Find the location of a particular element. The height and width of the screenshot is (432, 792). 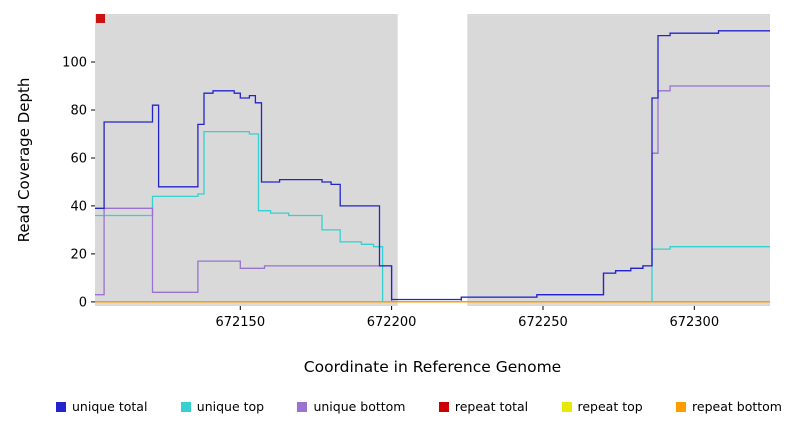

y-tick-label: 40 is located at coordinates (78, 206).